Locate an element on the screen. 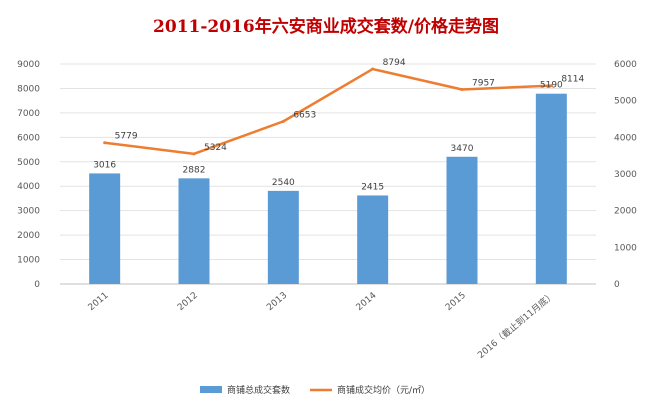  chart-title: 2011-2016年六安商业成交套数/价格走势图 is located at coordinates (326, 26).